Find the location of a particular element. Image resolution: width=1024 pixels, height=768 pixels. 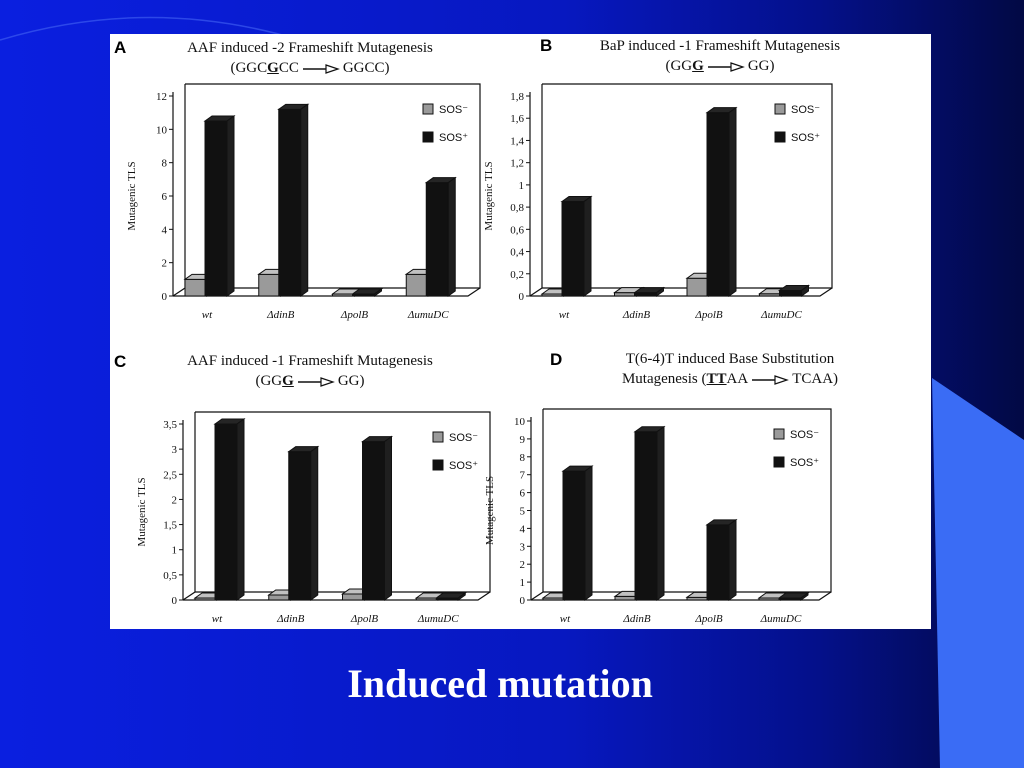

seq-after: CC is located at coordinates (288, 68).